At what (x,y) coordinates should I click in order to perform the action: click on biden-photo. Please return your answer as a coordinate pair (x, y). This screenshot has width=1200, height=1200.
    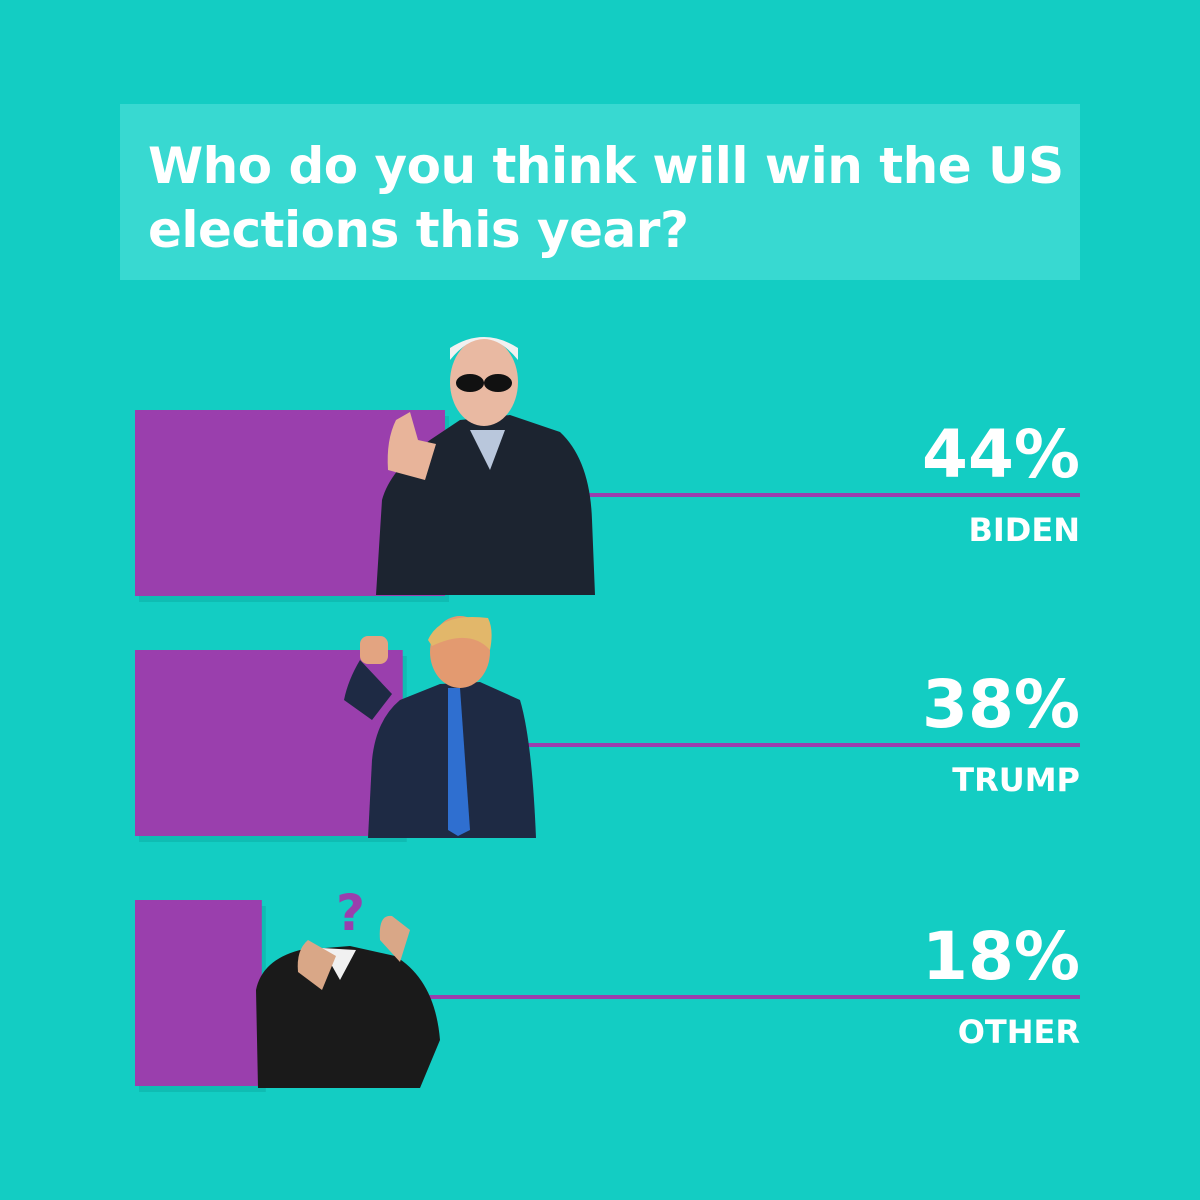
    Looking at the image, I should click on (485, 466).